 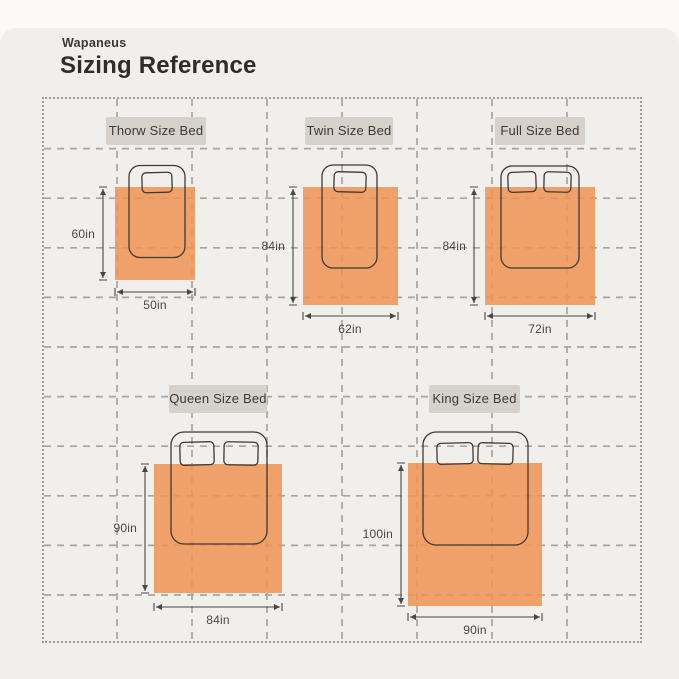 I want to click on height-value-queen: 90in, so click(x=125, y=528).